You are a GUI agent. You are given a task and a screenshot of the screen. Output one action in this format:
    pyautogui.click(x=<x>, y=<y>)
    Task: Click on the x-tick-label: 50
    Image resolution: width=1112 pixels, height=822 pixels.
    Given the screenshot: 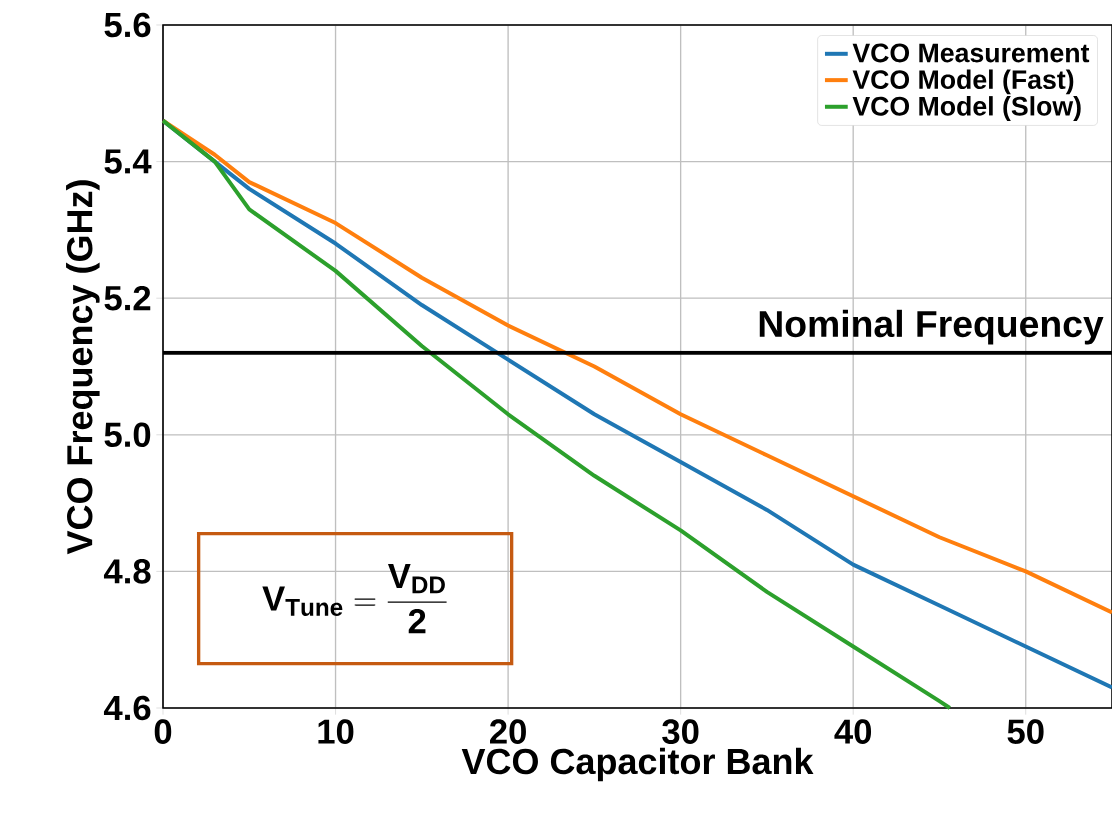 What is the action you would take?
    pyautogui.click(x=1025, y=731)
    